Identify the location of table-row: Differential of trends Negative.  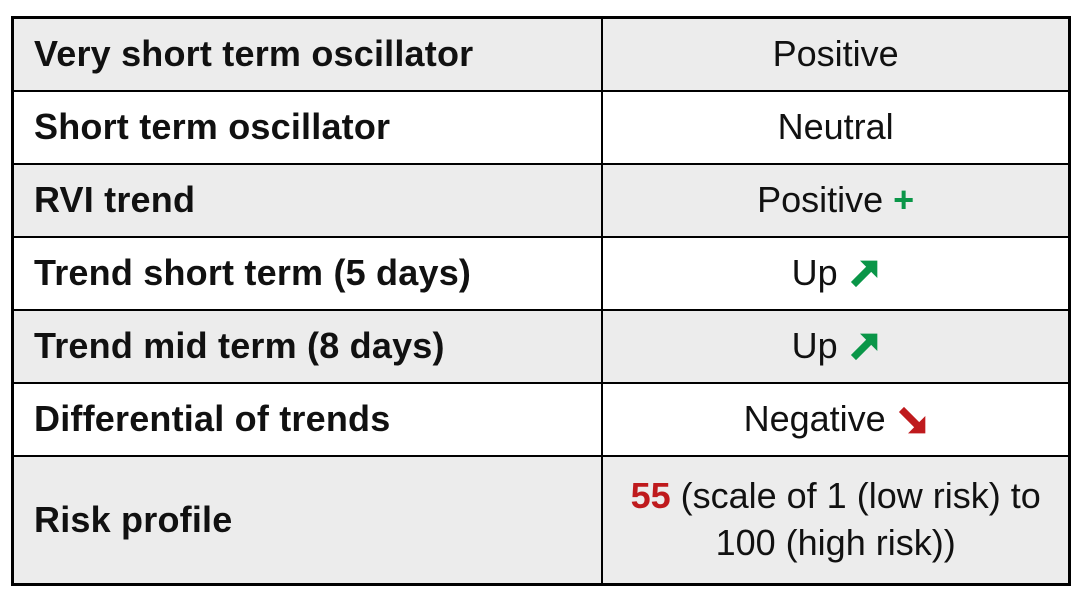
(541, 419).